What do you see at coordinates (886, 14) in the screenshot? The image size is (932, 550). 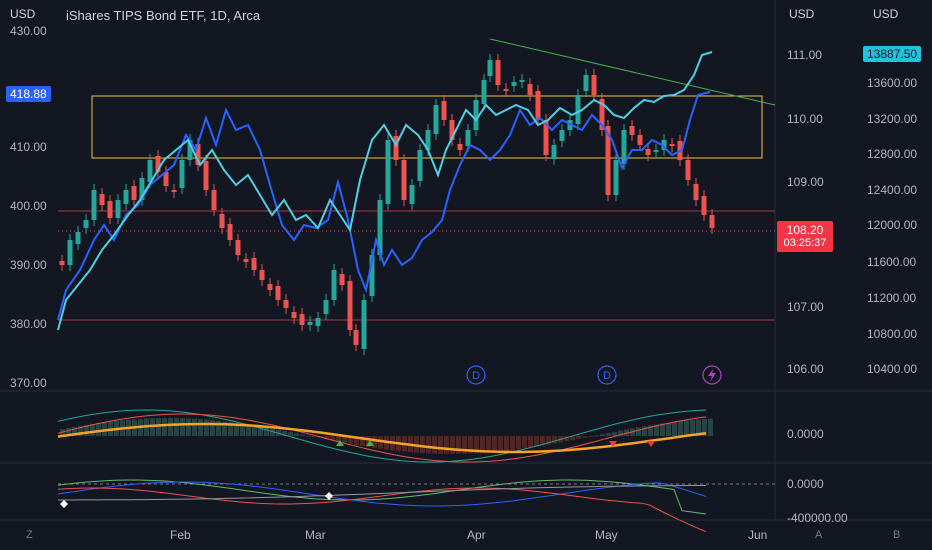 I see `right-axis-currency: USD` at bounding box center [886, 14].